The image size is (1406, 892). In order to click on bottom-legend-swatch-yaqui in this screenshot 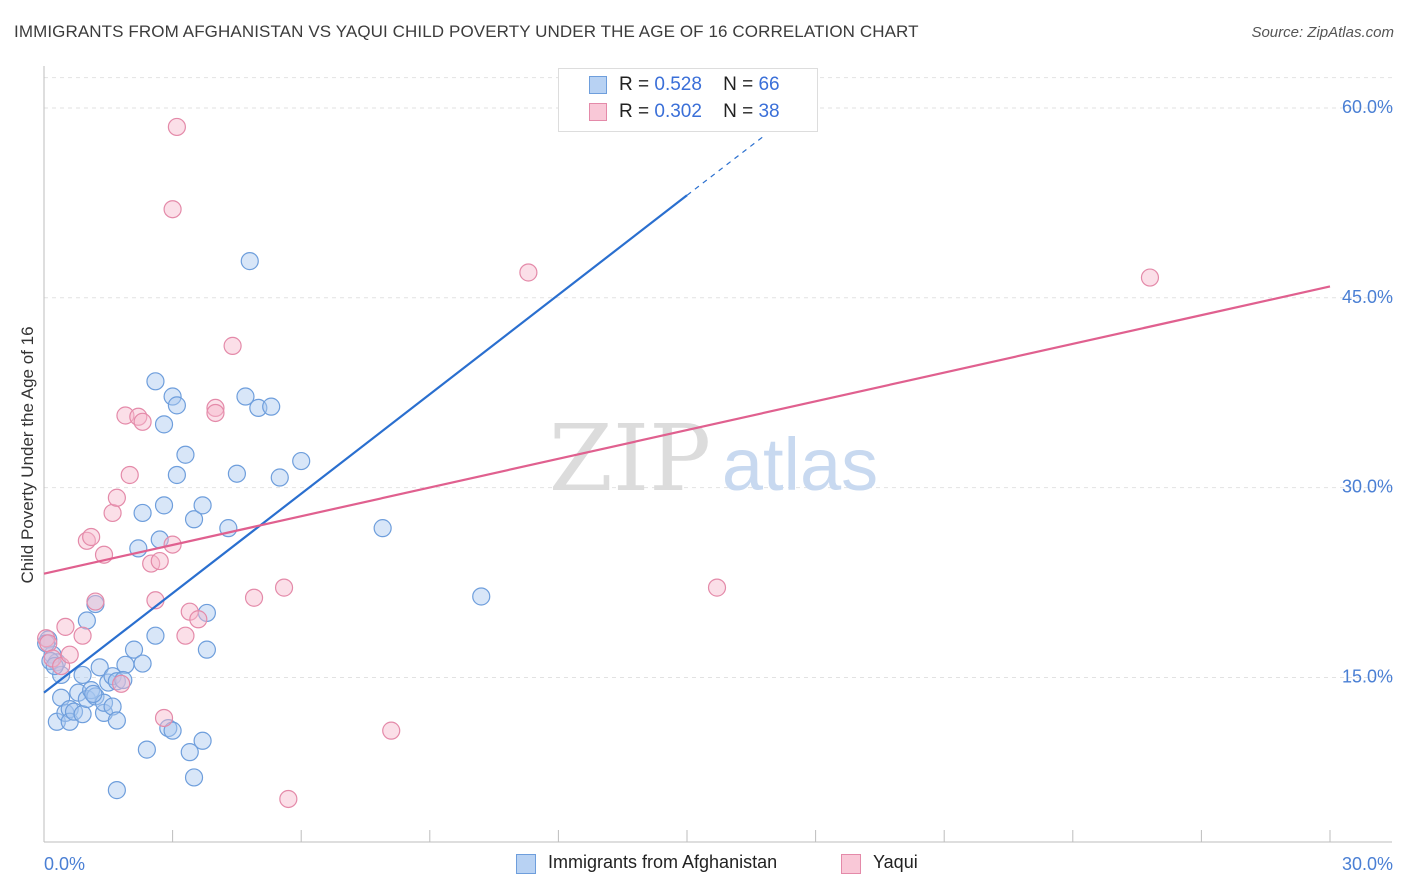, I will do `click(851, 864)`.